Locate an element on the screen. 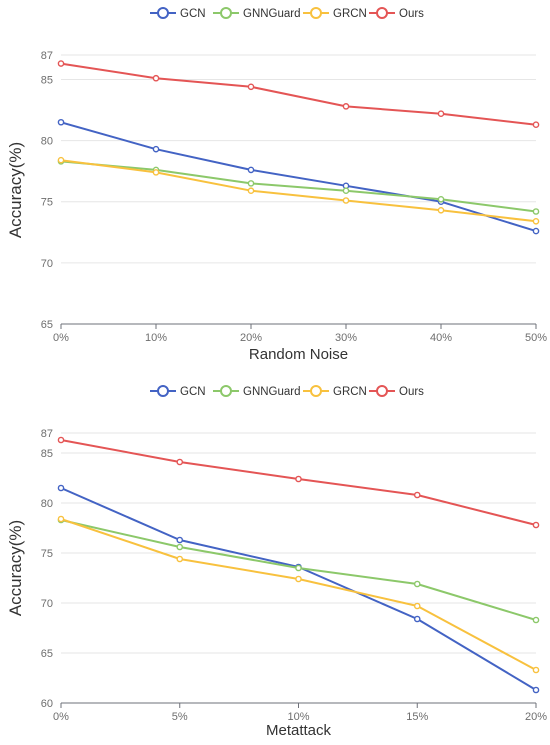 This screenshot has width=550, height=745. x-axis-title: Random Noise is located at coordinates (298, 354).